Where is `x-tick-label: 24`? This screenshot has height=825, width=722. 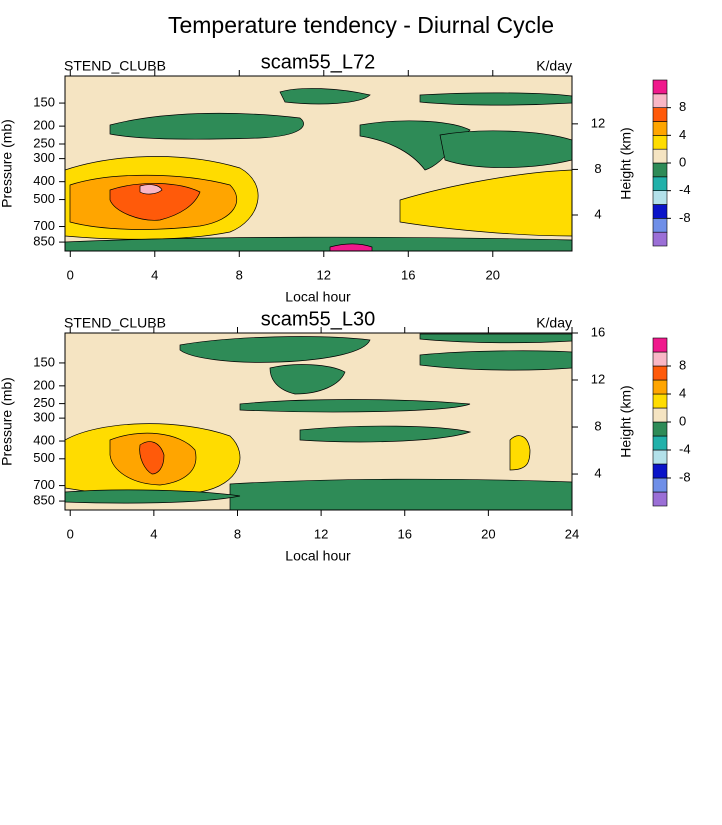 x-tick-label: 24 is located at coordinates (572, 533).